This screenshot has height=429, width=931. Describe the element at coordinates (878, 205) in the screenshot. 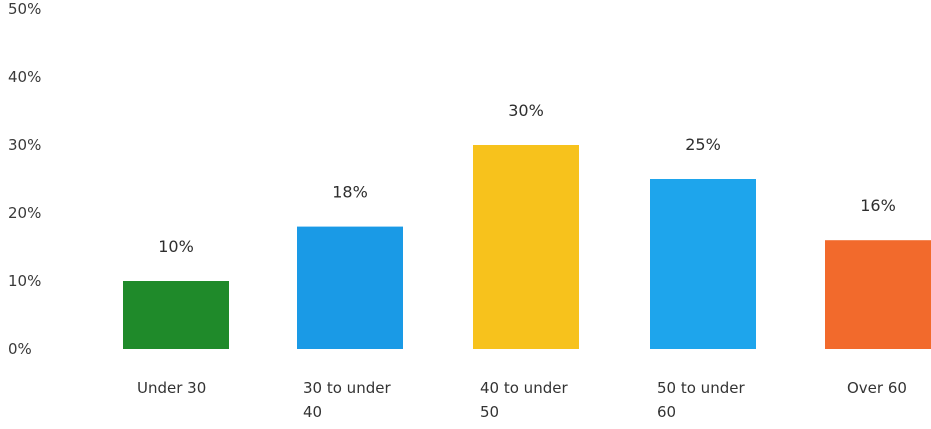

I see `data-label: 16%` at that location.